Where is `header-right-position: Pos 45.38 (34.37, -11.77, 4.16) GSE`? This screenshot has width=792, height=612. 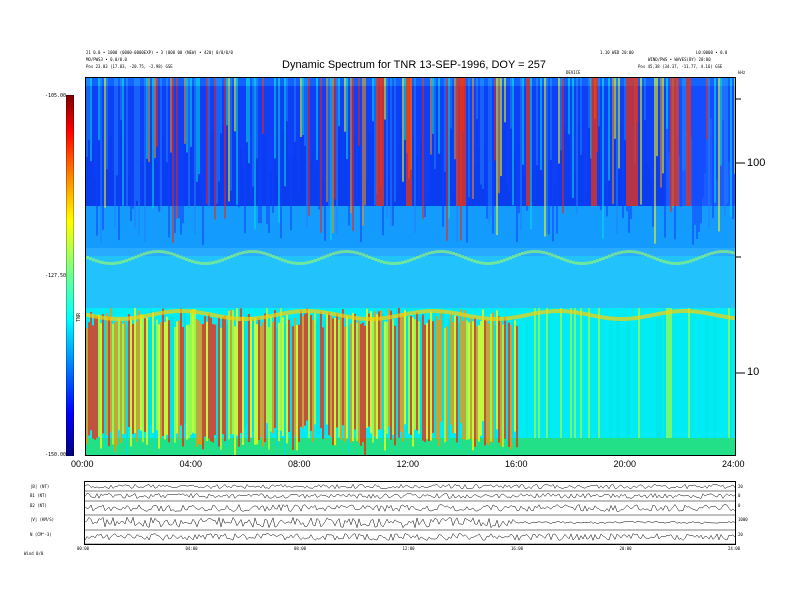 header-right-position: Pos 45.38 (34.37, -11.77, 4.16) GSE is located at coordinates (680, 66).